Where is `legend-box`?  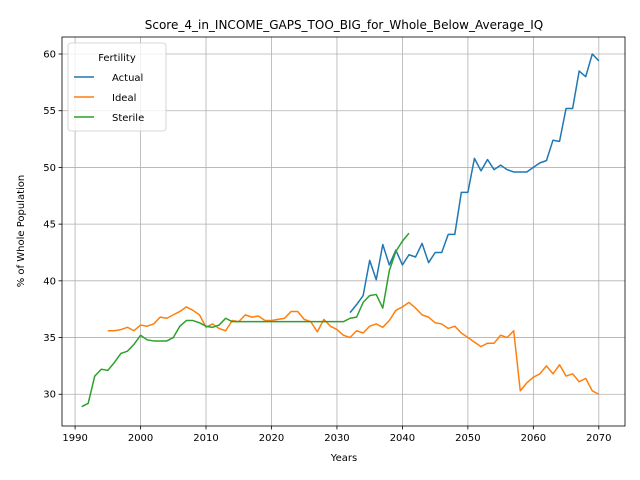
legend-box is located at coordinates (117, 87).